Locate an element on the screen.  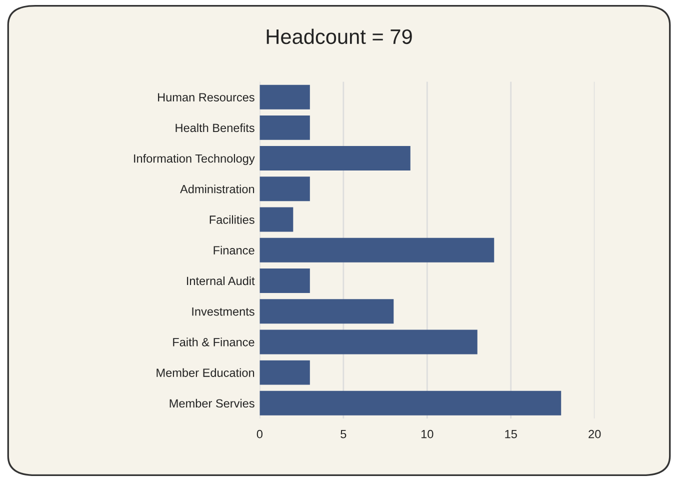
chart-title: Headcount = 79 is located at coordinates (339, 36).